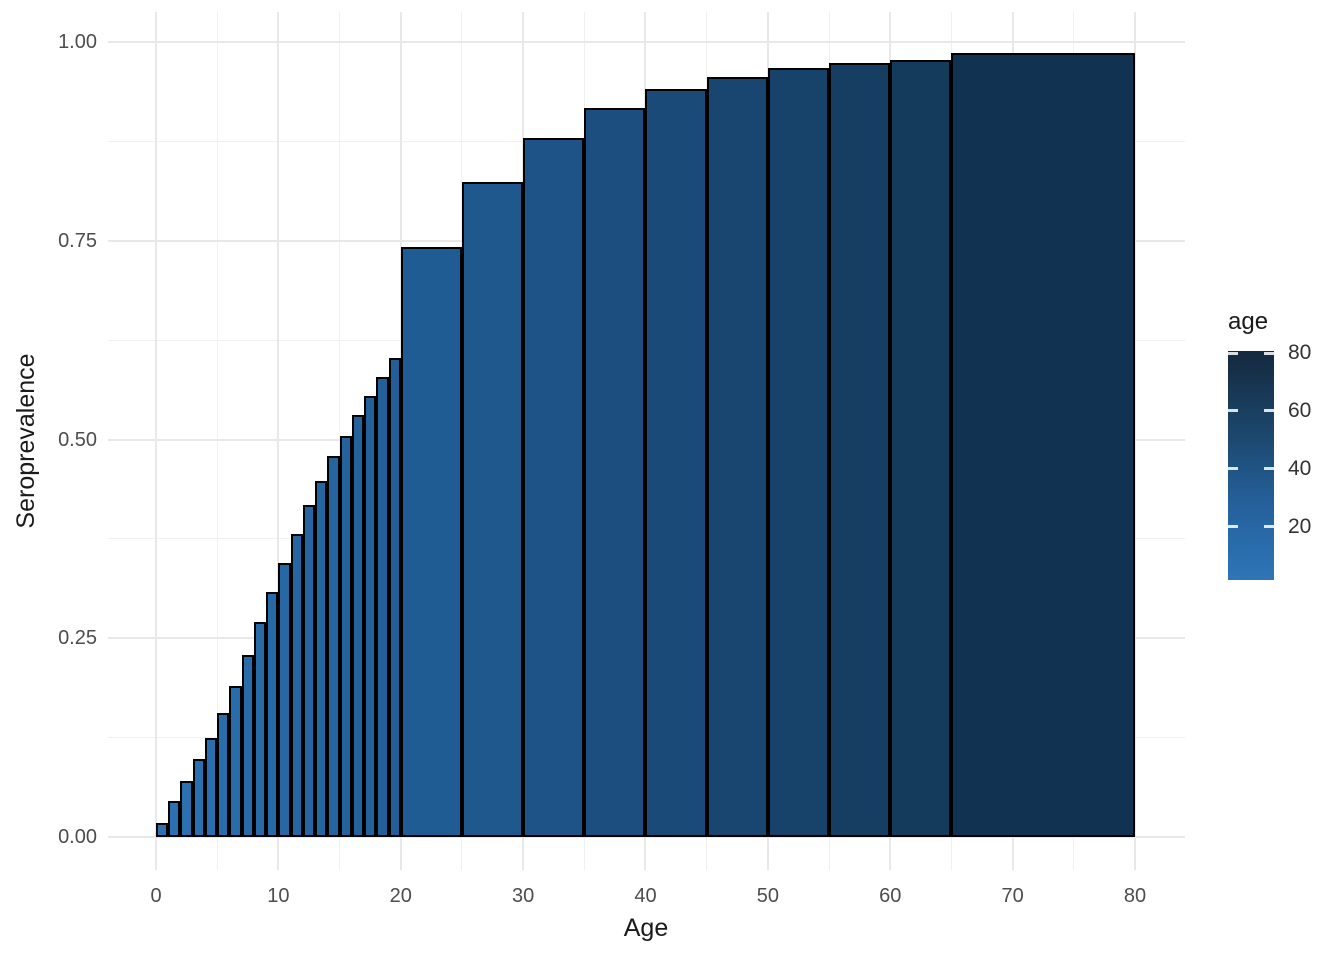  Describe the element at coordinates (646, 928) in the screenshot. I see `x-axis-title: Age` at that location.